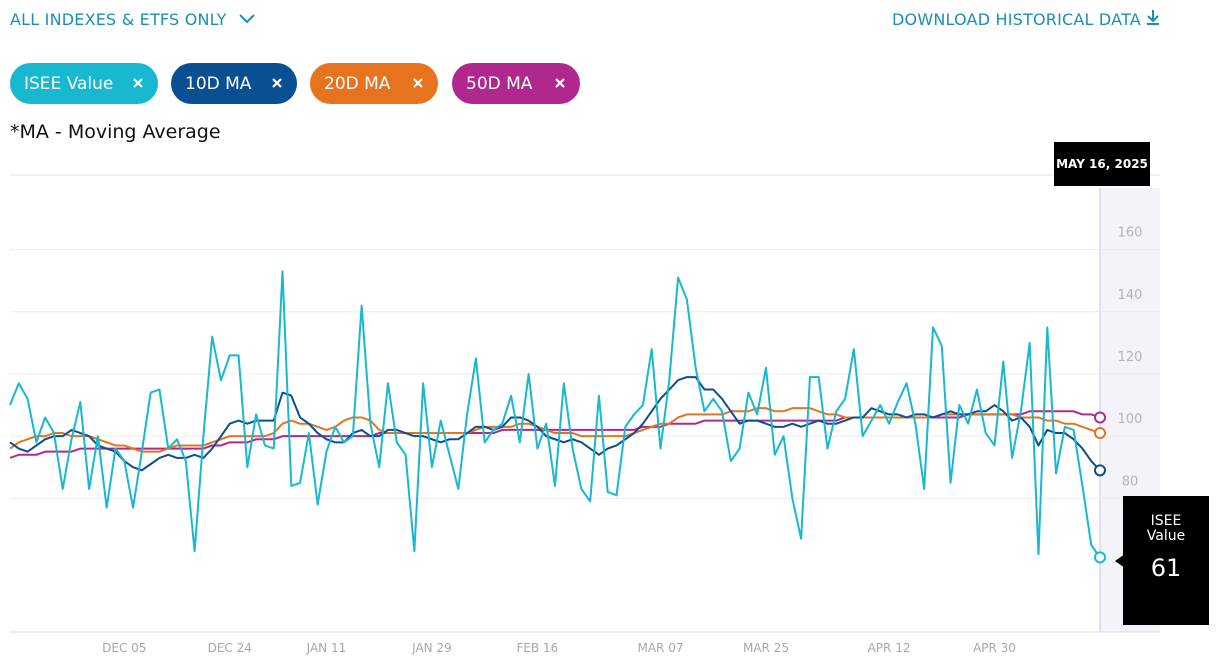  Describe the element at coordinates (889, 648) in the screenshot. I see `x-tick-label: APR 12` at that location.